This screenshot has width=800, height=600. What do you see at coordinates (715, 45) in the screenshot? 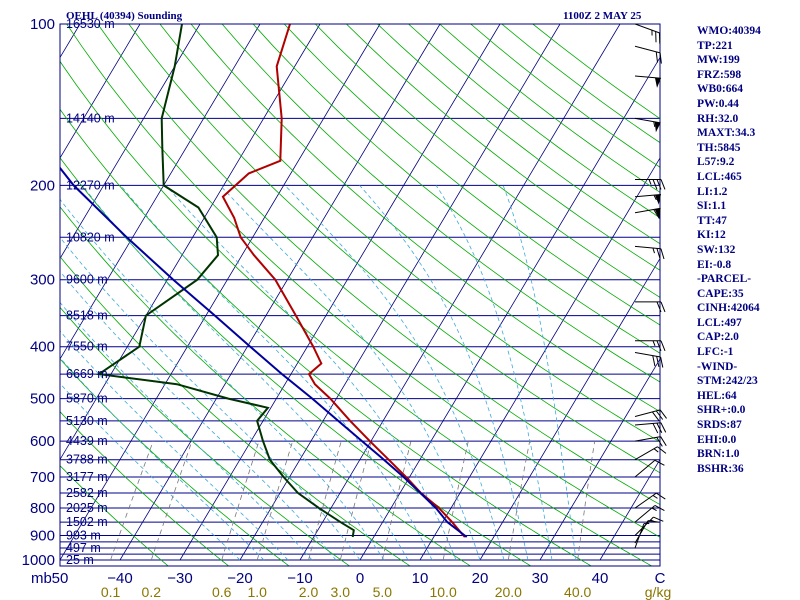
I see `index-line: TP:221` at bounding box center [715, 45].